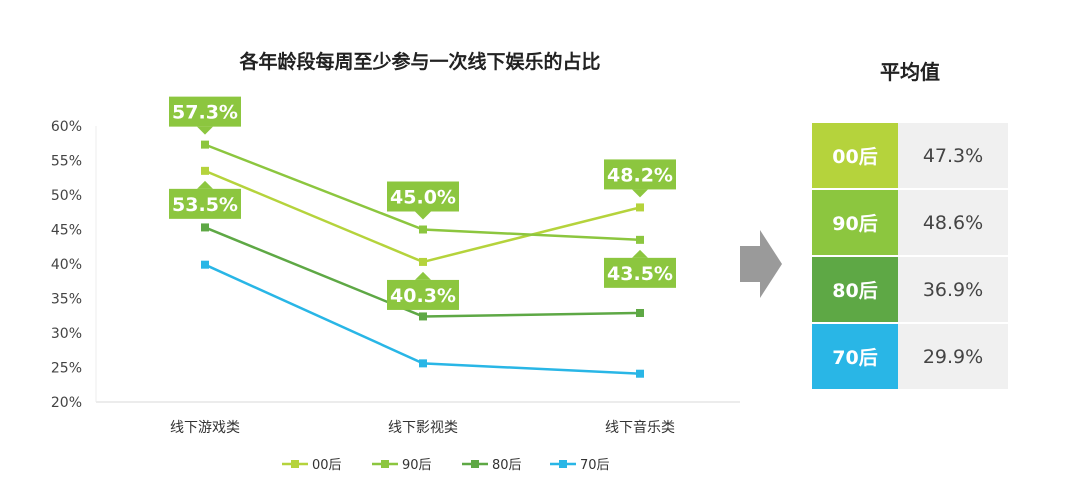 This screenshot has height=492, width=1080. Describe the element at coordinates (205, 205) in the screenshot. I see `data-label-text: 53.5%` at that location.